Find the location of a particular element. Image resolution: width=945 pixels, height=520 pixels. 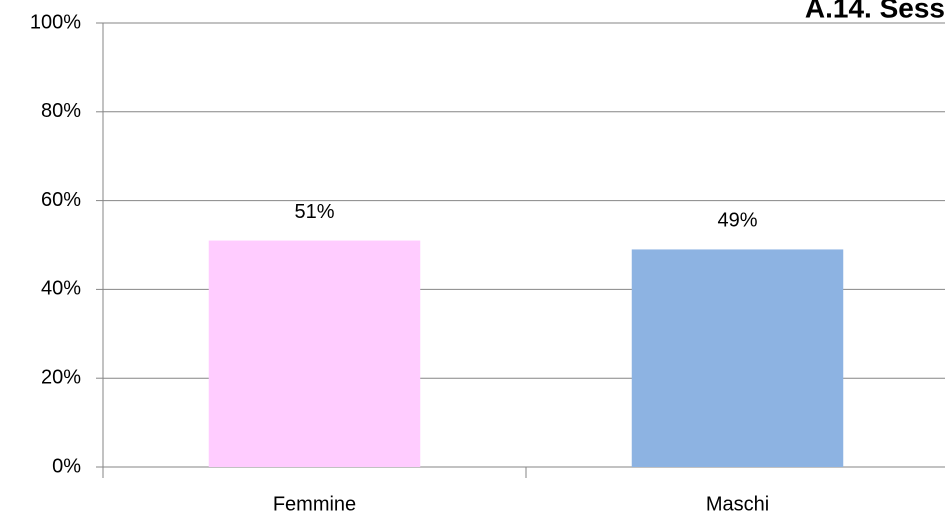

data-label: 49% is located at coordinates (737, 221).